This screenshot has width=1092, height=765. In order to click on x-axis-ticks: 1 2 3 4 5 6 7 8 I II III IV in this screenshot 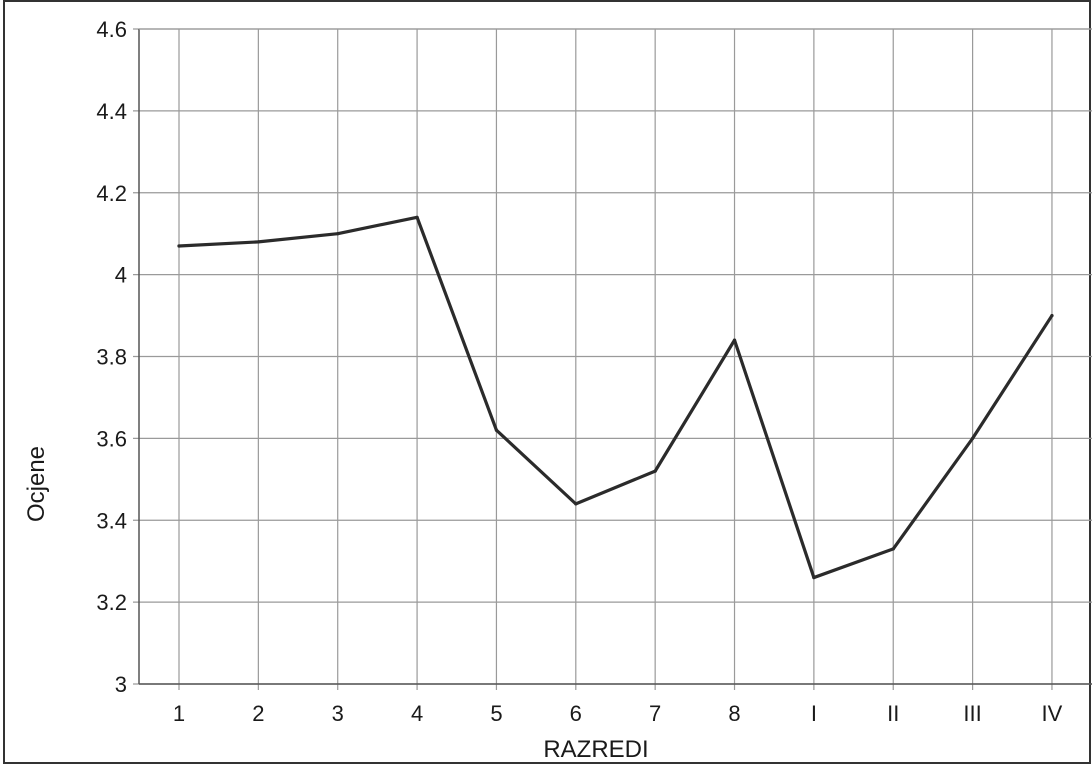, I will do `click(618, 713)`.